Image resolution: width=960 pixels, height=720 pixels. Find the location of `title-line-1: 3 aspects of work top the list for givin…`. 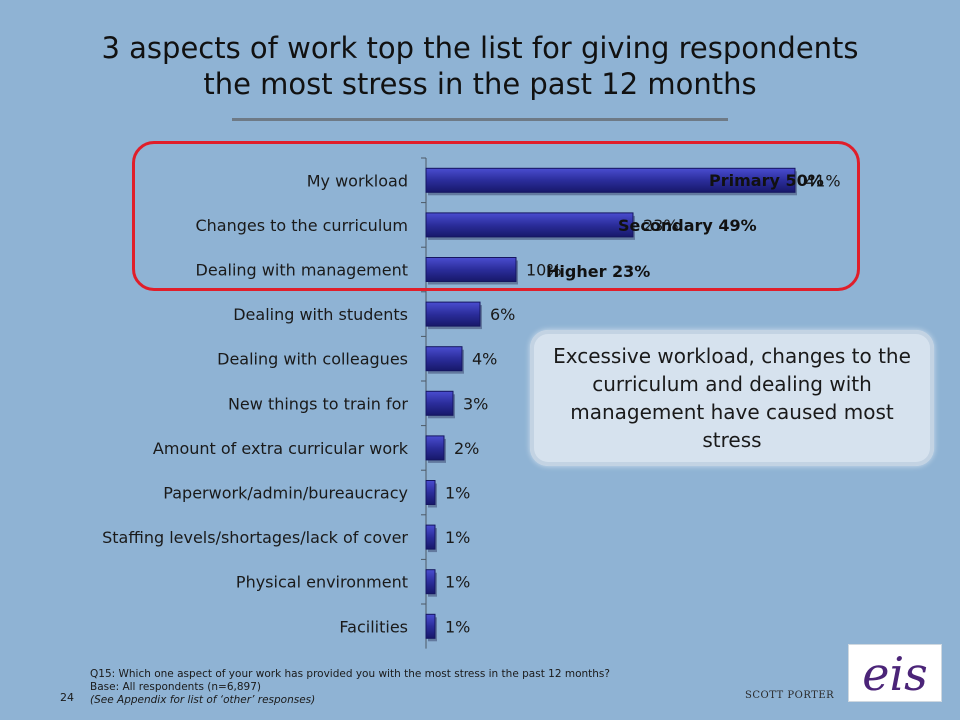

title-line-1: 3 aspects of work top the list for givin… is located at coordinates (480, 48).